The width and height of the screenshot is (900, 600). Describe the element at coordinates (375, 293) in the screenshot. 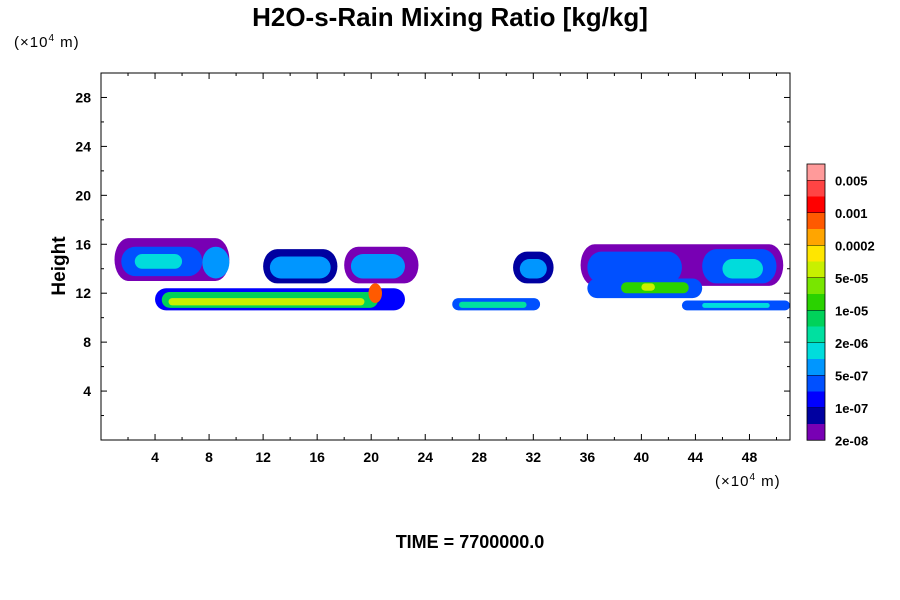

I see `data-region-lower-layer-left-peak` at that location.